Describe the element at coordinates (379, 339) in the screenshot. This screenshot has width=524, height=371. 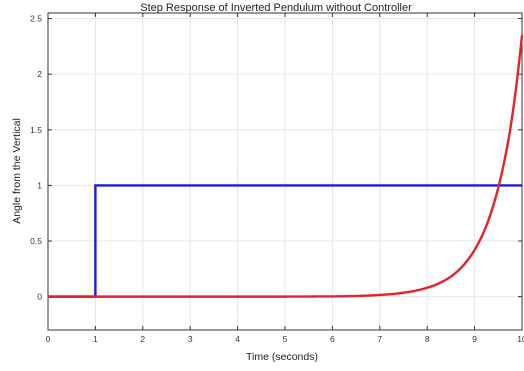
I see `x-tick-label: 7` at that location.